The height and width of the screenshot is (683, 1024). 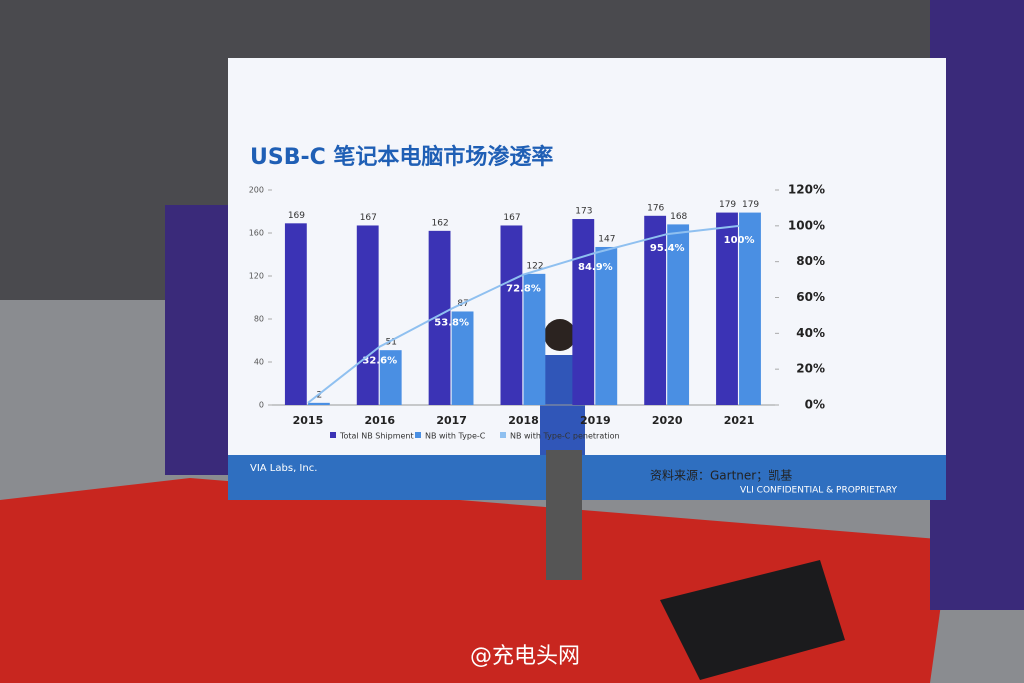 I want to click on y-tick-label: 40, so click(x=259, y=362).